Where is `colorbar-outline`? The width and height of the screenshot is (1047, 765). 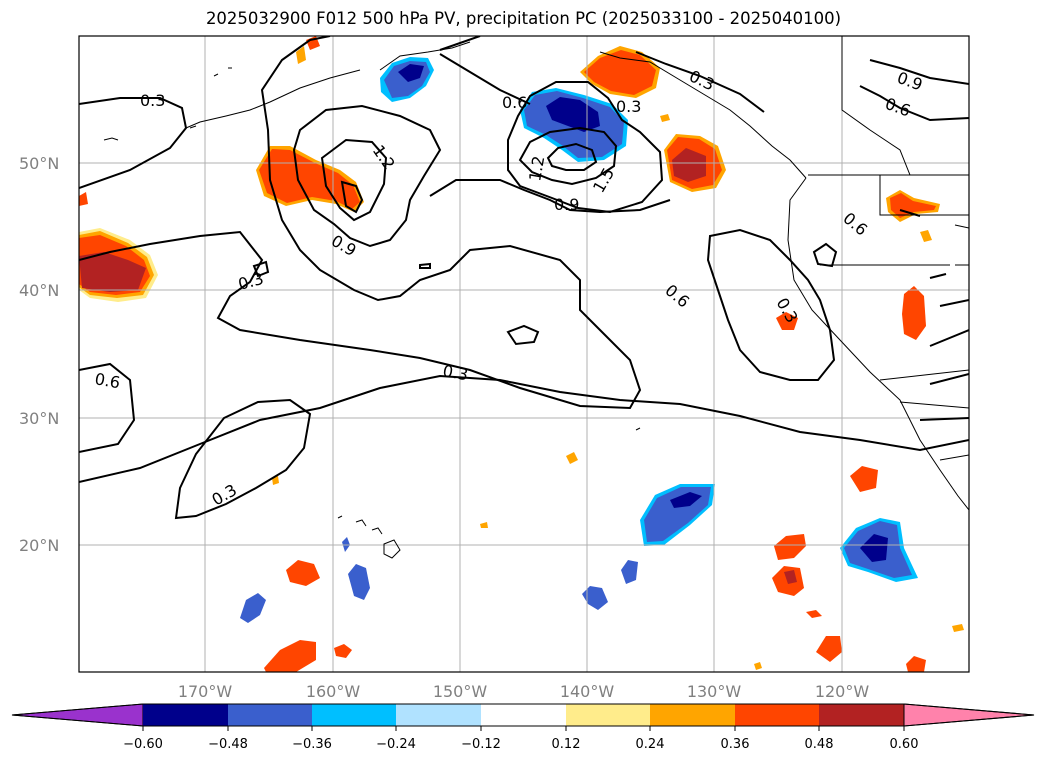
colorbar-outline is located at coordinates (523, 715).